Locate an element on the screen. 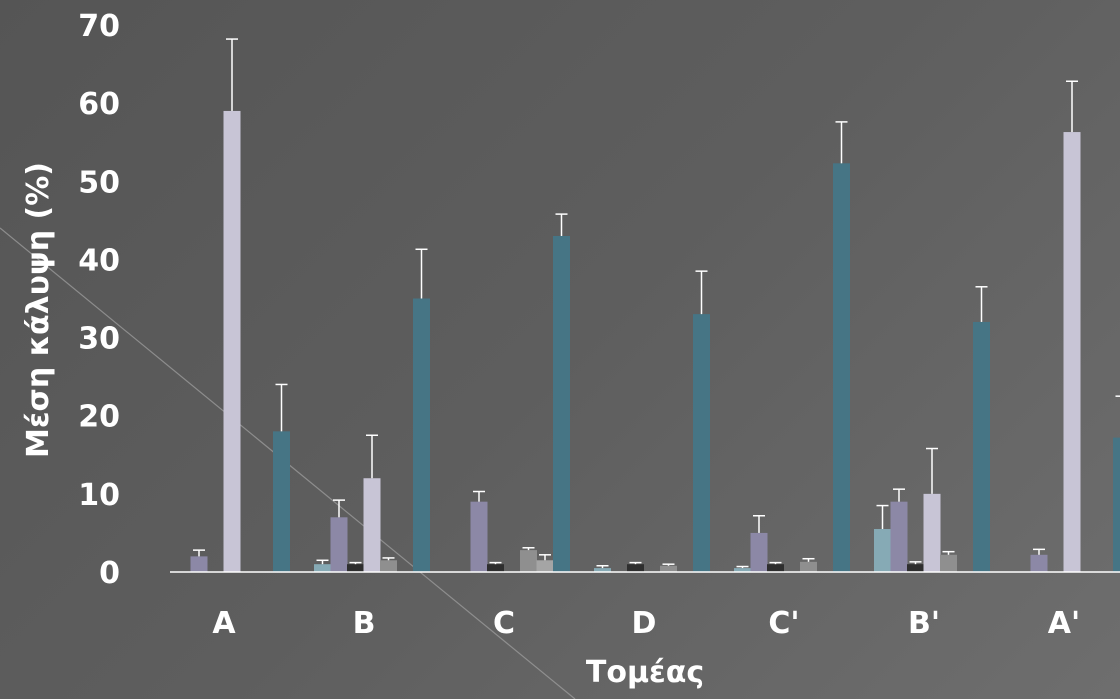 The image size is (1120, 699). x-tick-label: A is located at coordinates (224, 623).